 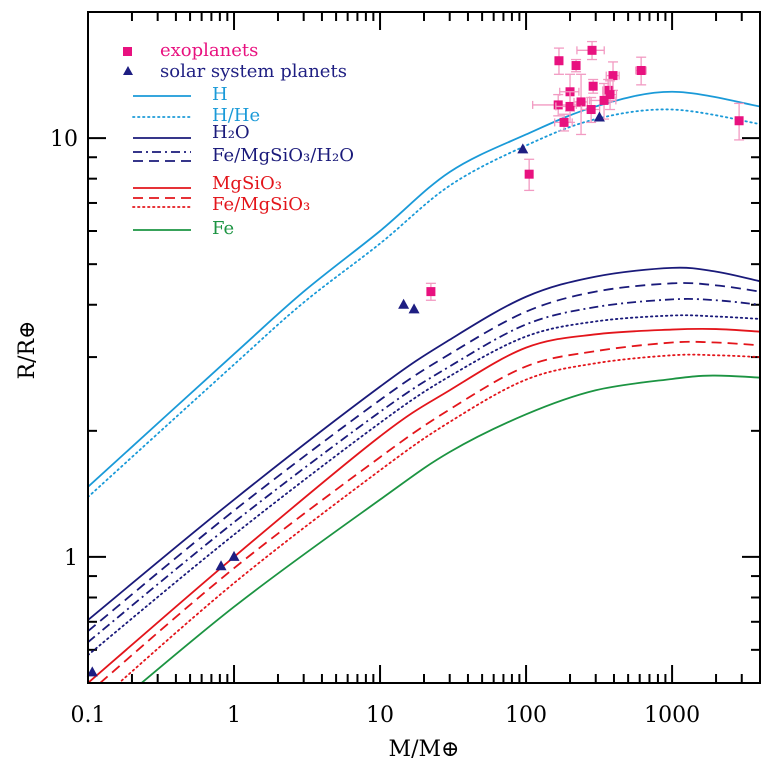 What do you see at coordinates (526, 715) in the screenshot?
I see `x-tick-label: 100` at bounding box center [526, 715].